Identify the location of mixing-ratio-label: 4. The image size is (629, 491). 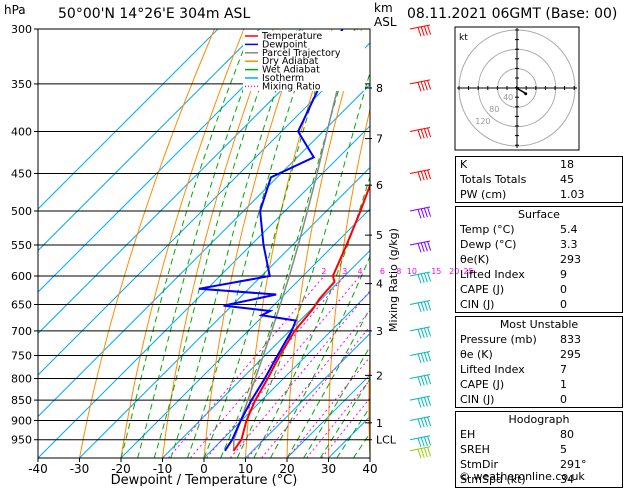
(359, 271).